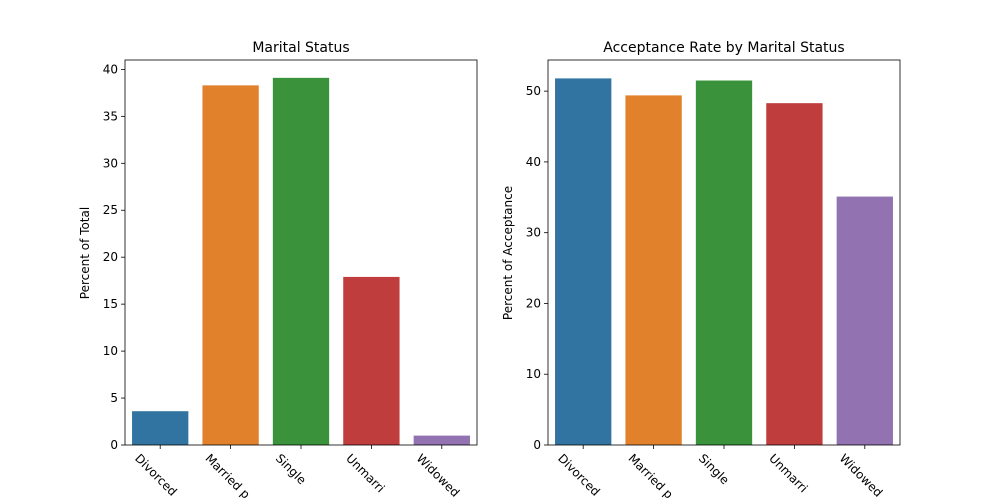 The image size is (1000, 504). Describe the element at coordinates (110, 351) in the screenshot. I see `y-tick-label-left: 10` at that location.